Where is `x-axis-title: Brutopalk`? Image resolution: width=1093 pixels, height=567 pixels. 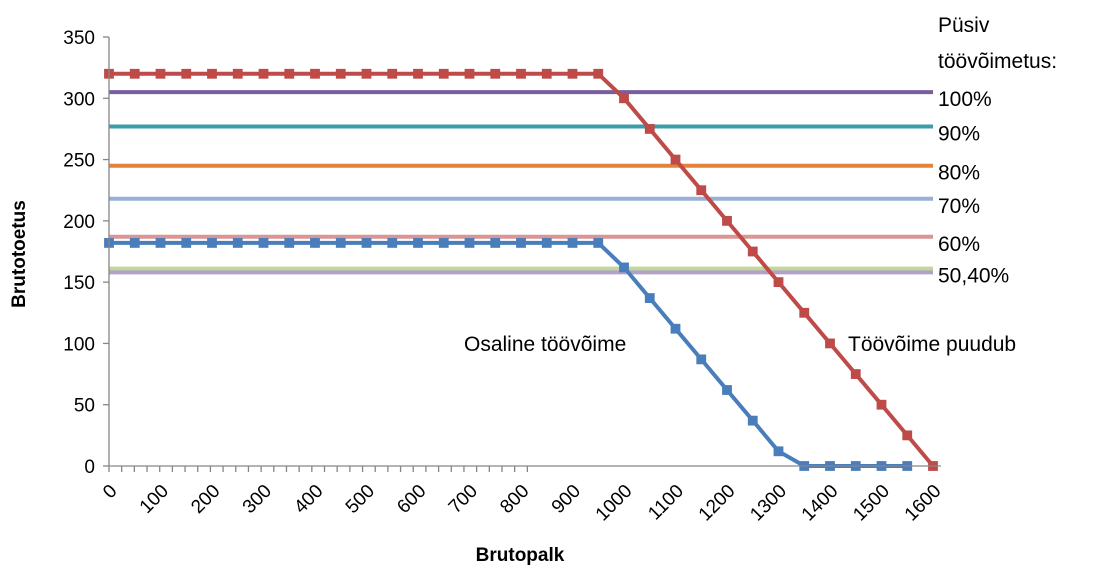
x-axis-title: Brutopalk is located at coordinates (520, 555).